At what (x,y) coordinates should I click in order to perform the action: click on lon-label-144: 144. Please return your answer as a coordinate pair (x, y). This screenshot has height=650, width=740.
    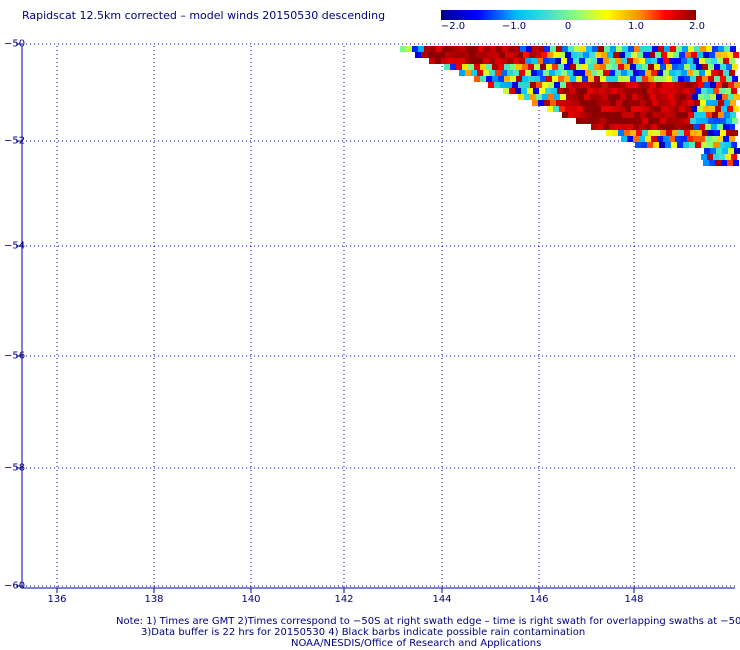
    Looking at the image, I should click on (442, 599).